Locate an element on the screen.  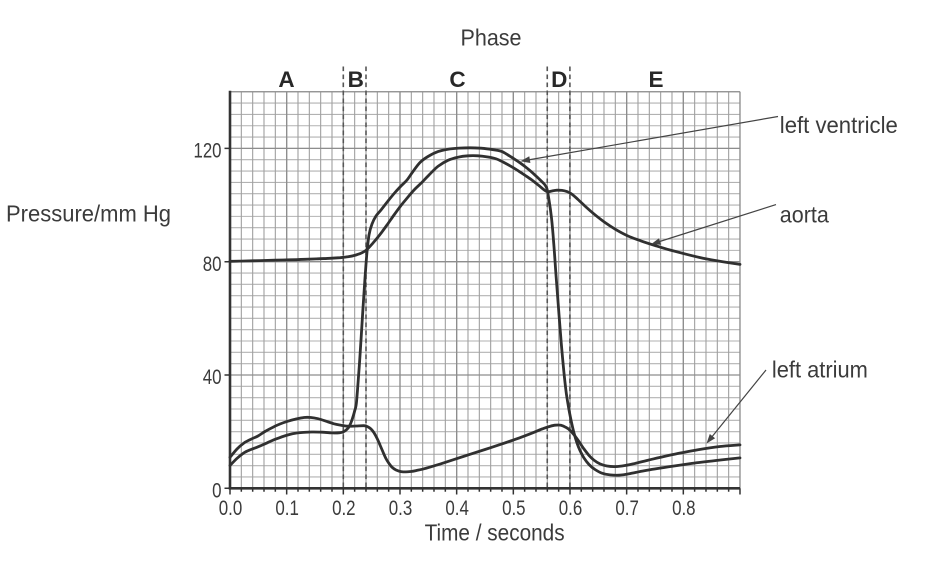
svg-text: B is located at coordinates (356, 79).